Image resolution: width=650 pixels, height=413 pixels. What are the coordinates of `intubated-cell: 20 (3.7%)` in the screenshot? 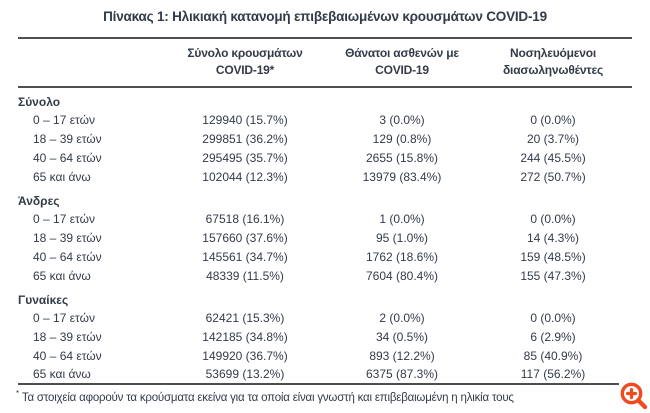 It's located at (553, 138).